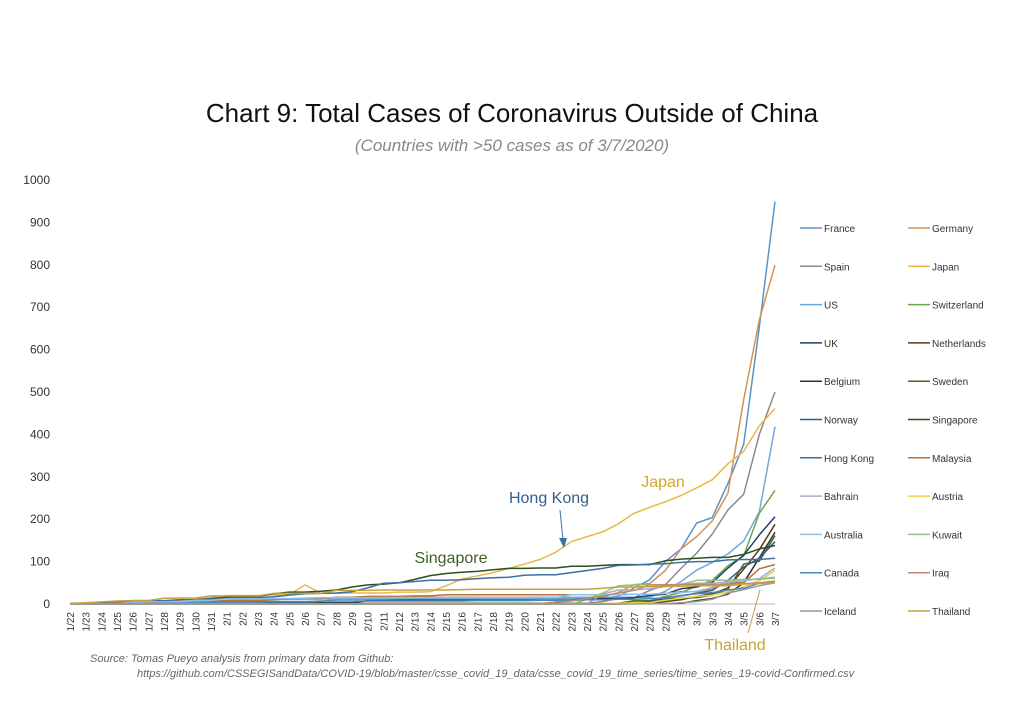 The width and height of the screenshot is (1024, 708). What do you see at coordinates (952, 459) in the screenshot?
I see `legend-label: Malaysia` at bounding box center [952, 459].